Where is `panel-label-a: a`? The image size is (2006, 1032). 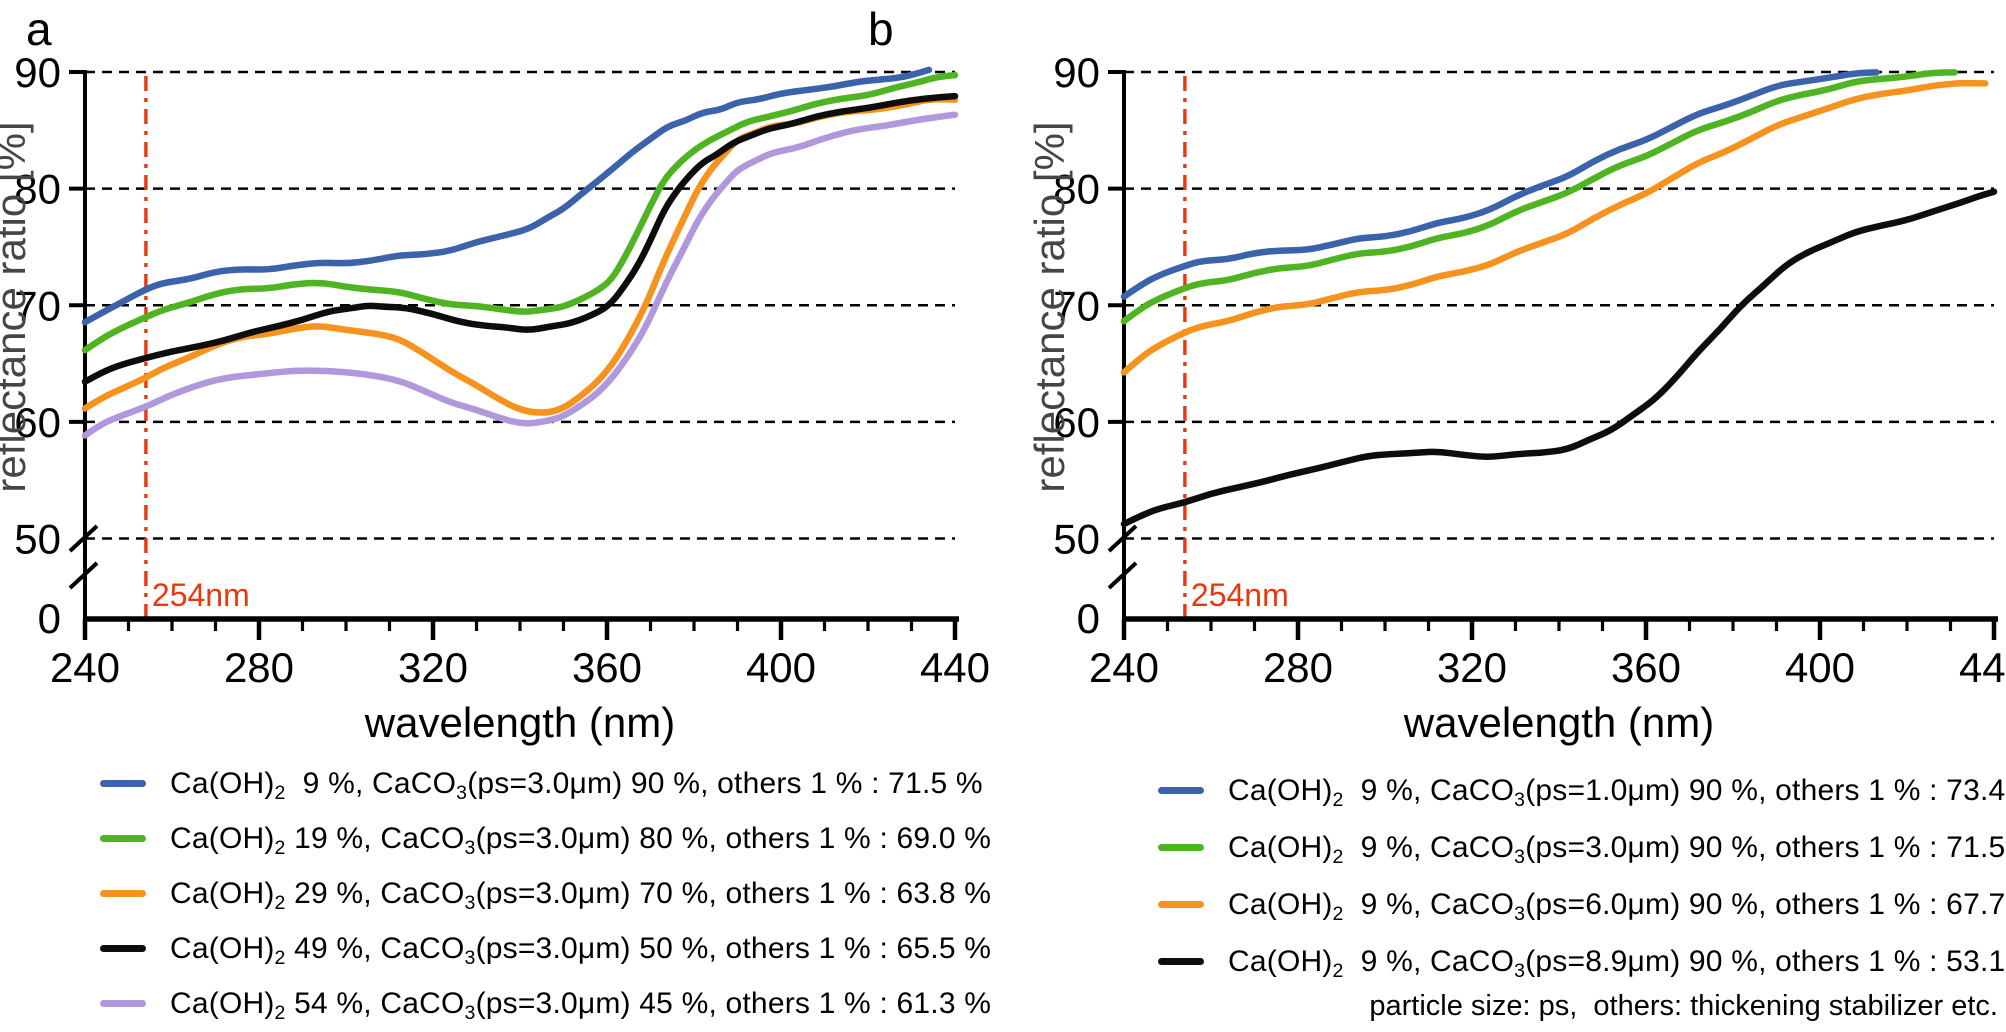
panel-label-a: a is located at coordinates (39, 29).